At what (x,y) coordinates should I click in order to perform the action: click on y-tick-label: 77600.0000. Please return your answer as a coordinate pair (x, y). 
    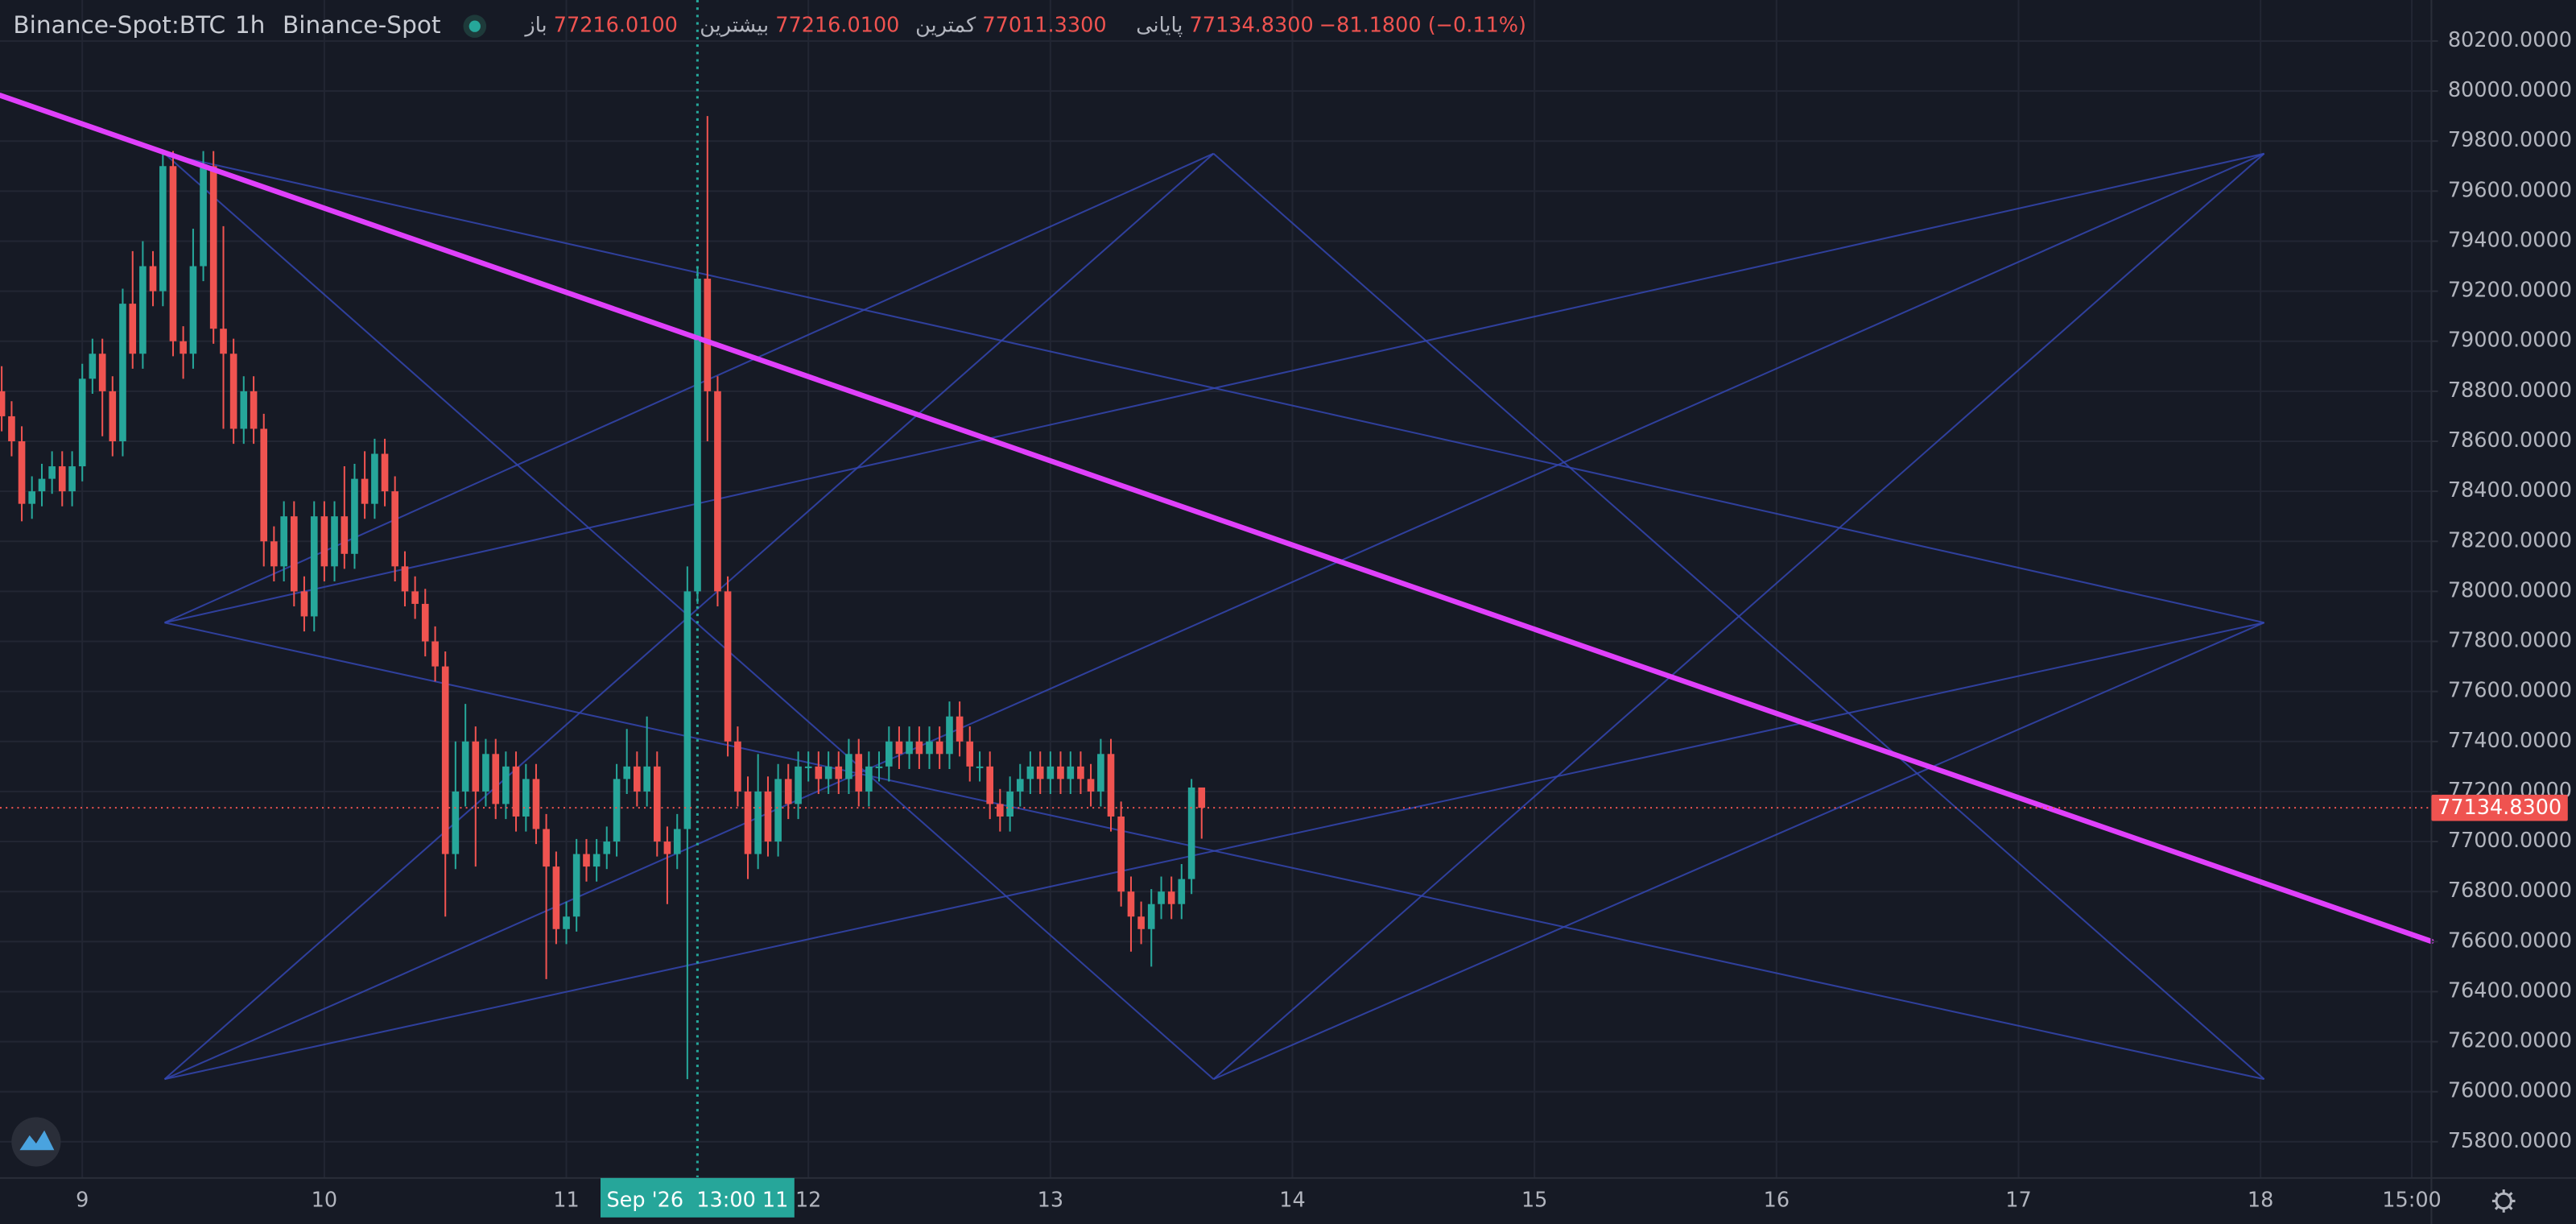
    Looking at the image, I should click on (2510, 691).